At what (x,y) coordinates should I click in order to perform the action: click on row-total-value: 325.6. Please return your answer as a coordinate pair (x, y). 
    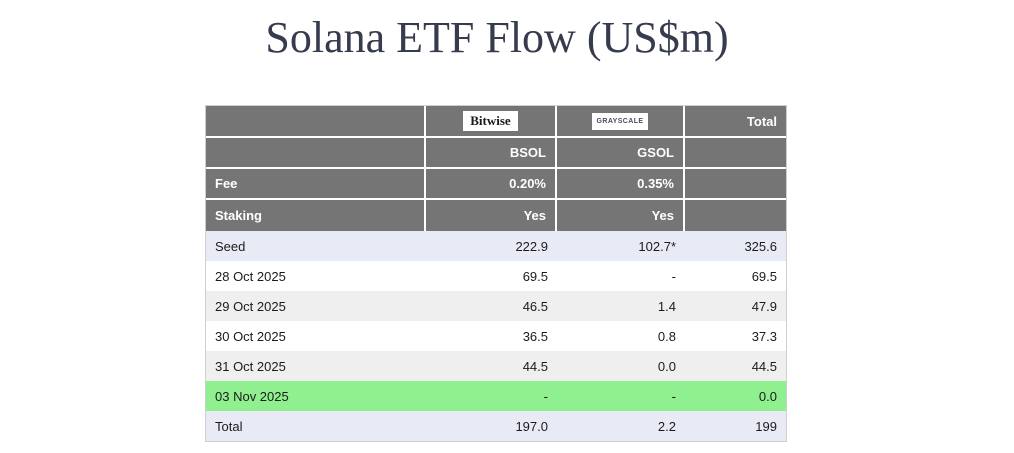
    Looking at the image, I should click on (760, 246).